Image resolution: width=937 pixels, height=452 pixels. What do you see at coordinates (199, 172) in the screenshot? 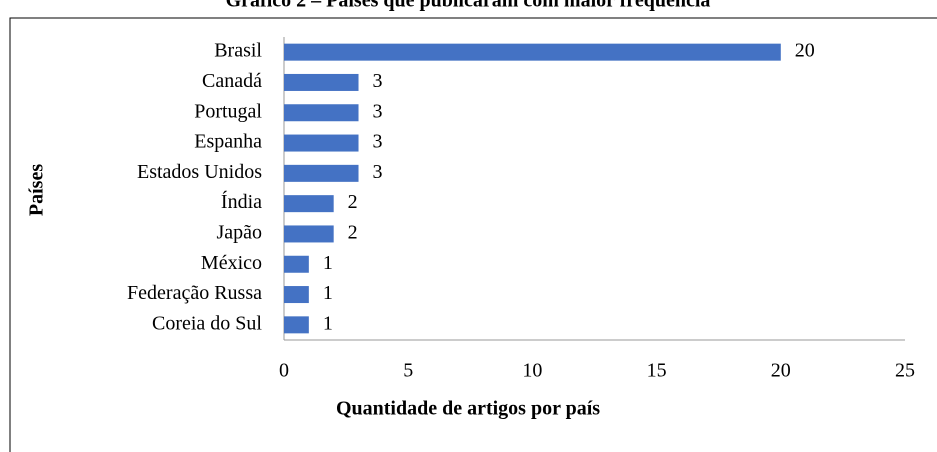
I see `y-tick-label: Estados Unidos` at bounding box center [199, 172].